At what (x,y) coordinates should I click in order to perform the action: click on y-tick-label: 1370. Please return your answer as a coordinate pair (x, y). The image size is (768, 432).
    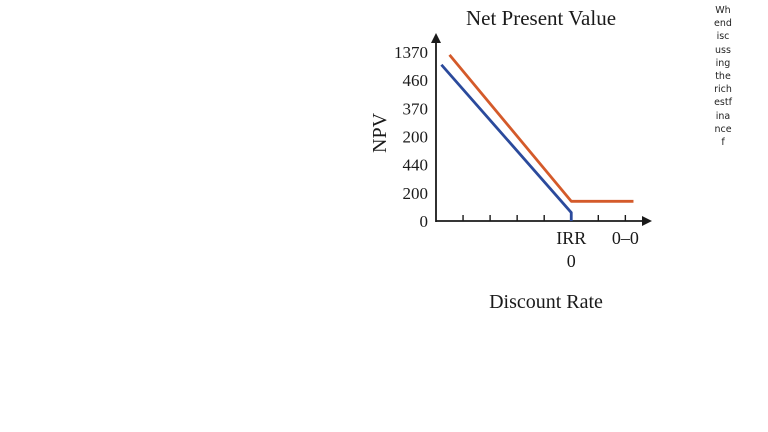
    Looking at the image, I should click on (411, 52).